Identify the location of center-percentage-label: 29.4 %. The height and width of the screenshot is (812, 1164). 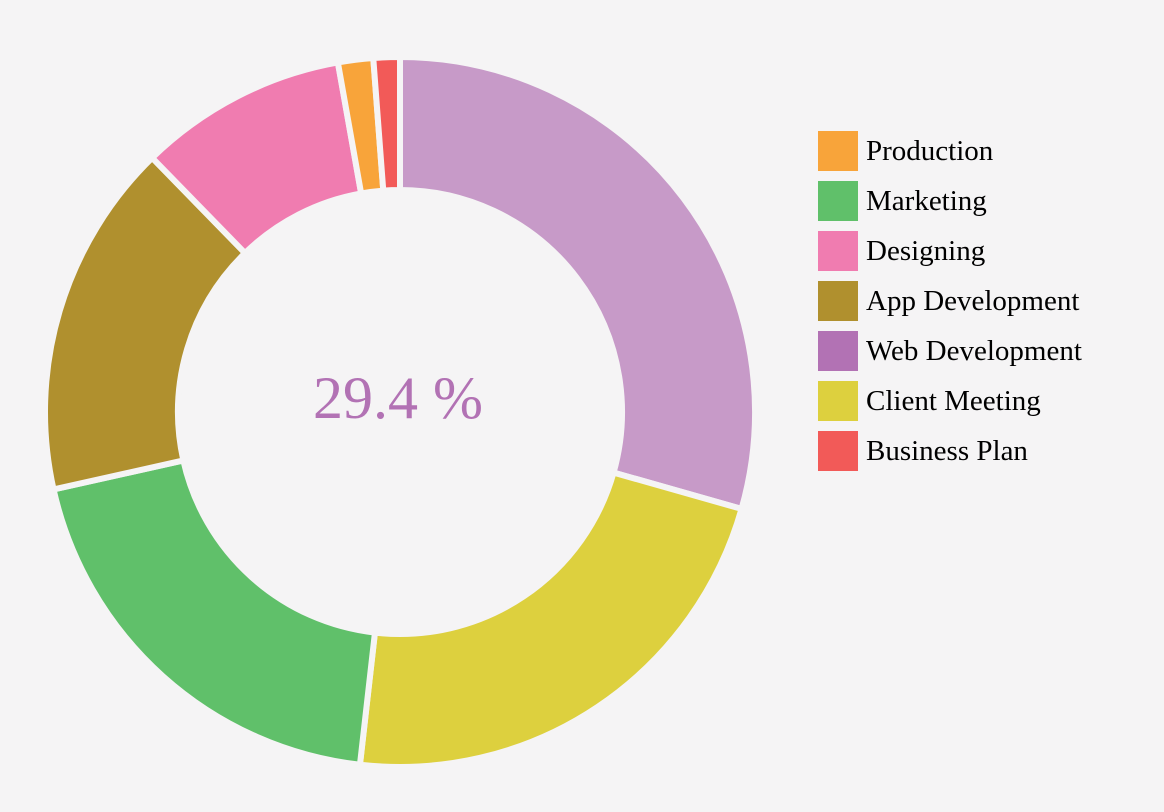
(398, 398).